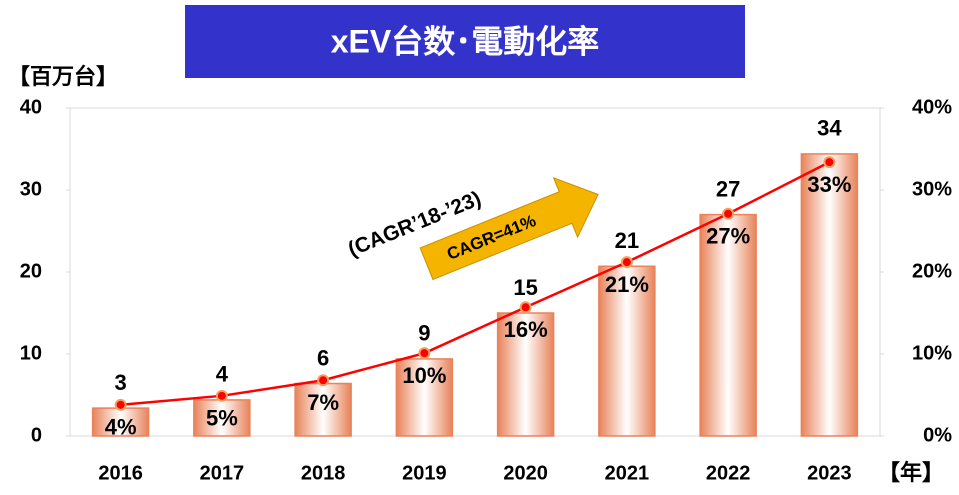 The image size is (959, 495). Describe the element at coordinates (323, 473) in the screenshot. I see `x-tick-label: 2018` at that location.